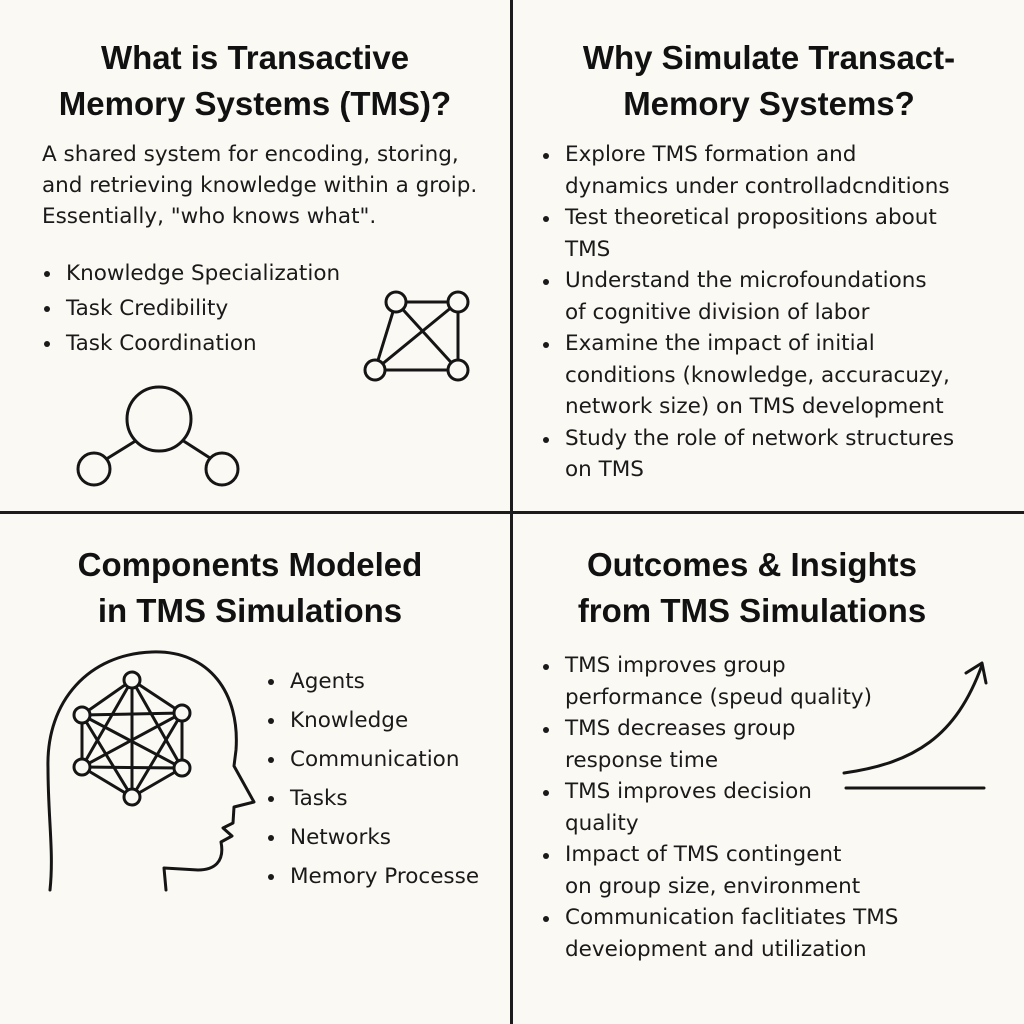  What do you see at coordinates (915, 725) in the screenshot?
I see `growth-arrow-icon` at bounding box center [915, 725].